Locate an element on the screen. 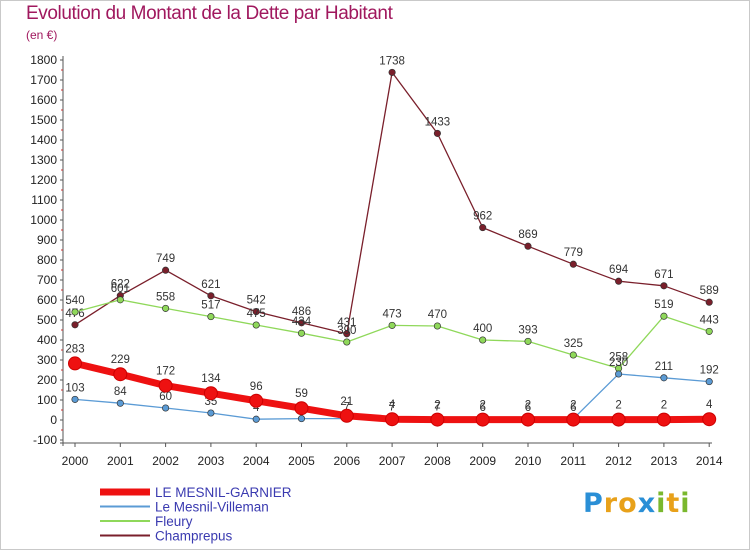 The image size is (750, 550). data-label: 84 is located at coordinates (120, 392).